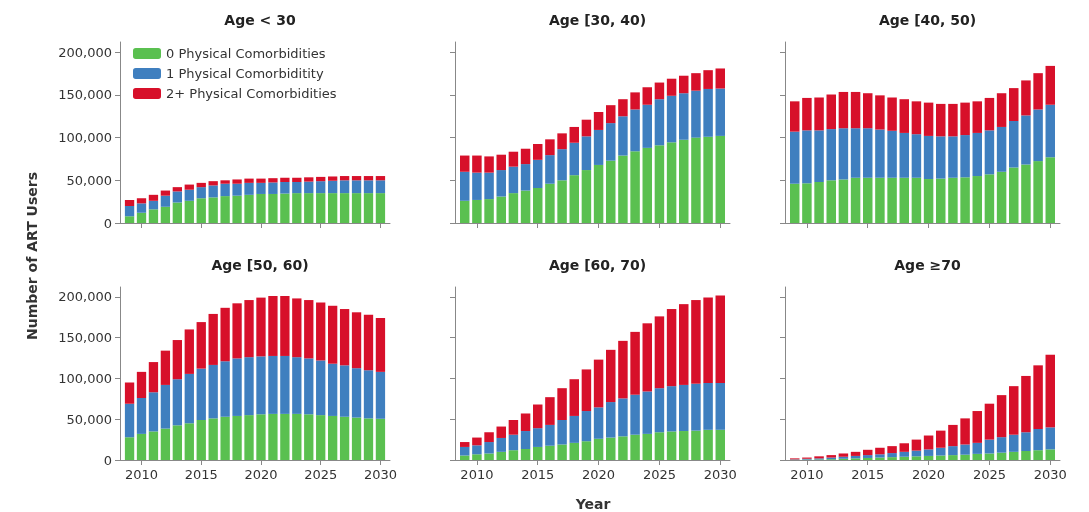  Describe the element at coordinates (246, 53) in the screenshot. I see `legend-label: 0 Physical Comorbidities` at that location.